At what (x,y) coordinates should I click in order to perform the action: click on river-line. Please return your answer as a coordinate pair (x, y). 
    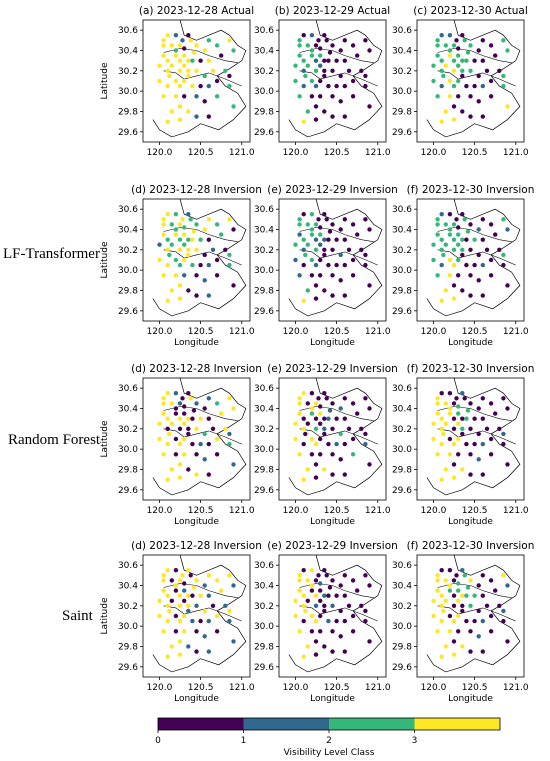
    Looking at the image, I should click on (202, 257).